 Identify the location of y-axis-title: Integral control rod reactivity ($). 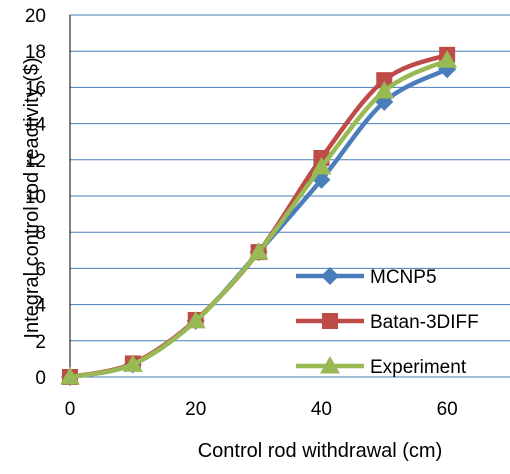
(32, 197).